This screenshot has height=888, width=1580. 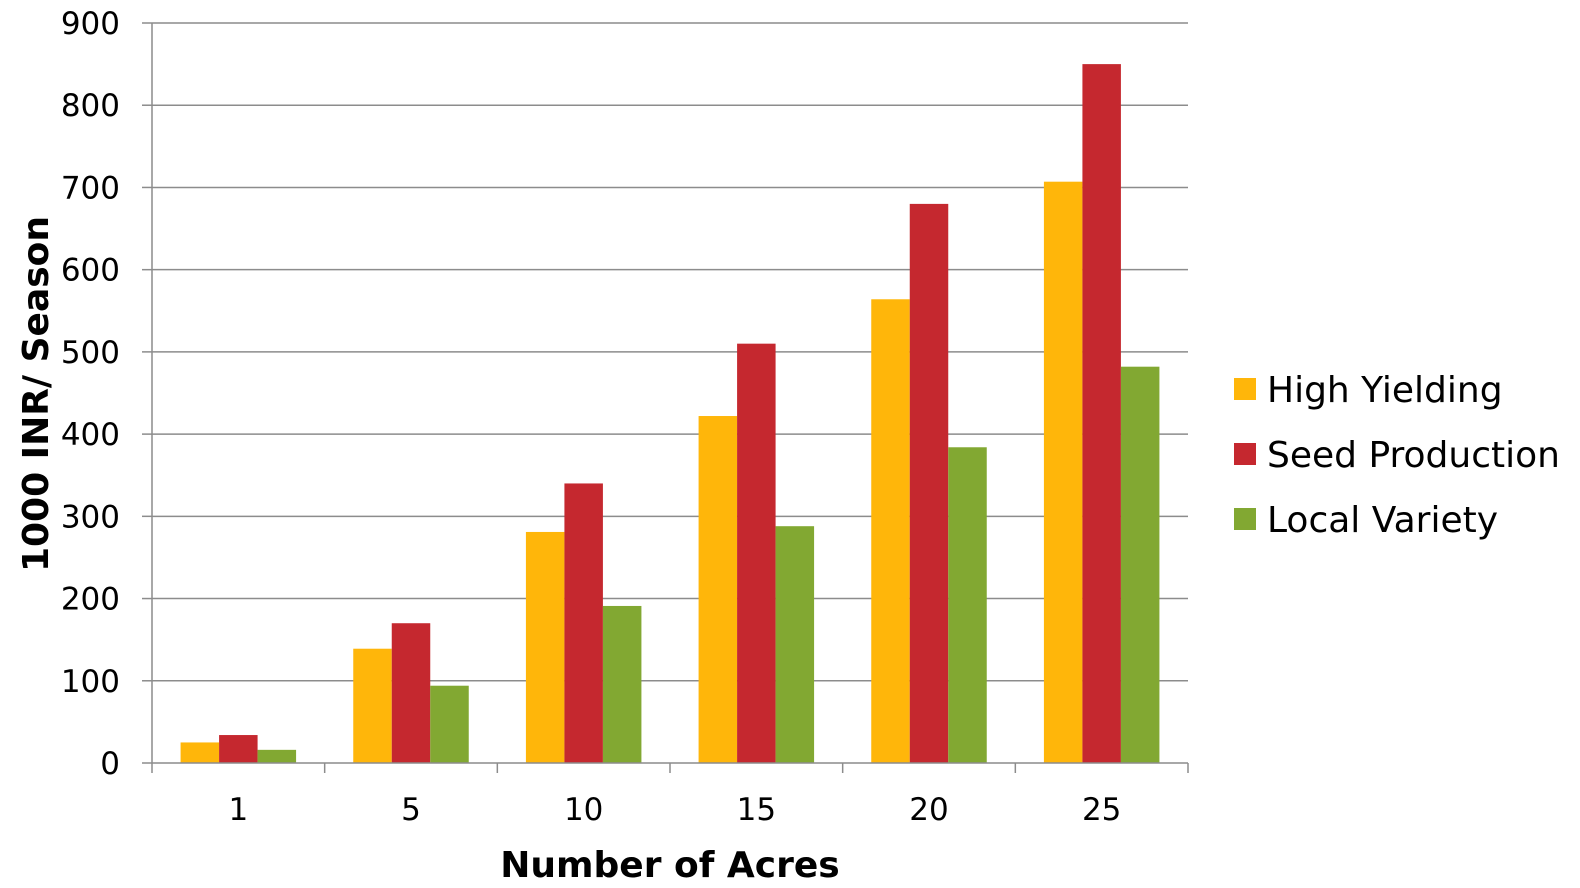 What do you see at coordinates (90, 24) in the screenshot?
I see `y-tick-label: 900` at bounding box center [90, 24].